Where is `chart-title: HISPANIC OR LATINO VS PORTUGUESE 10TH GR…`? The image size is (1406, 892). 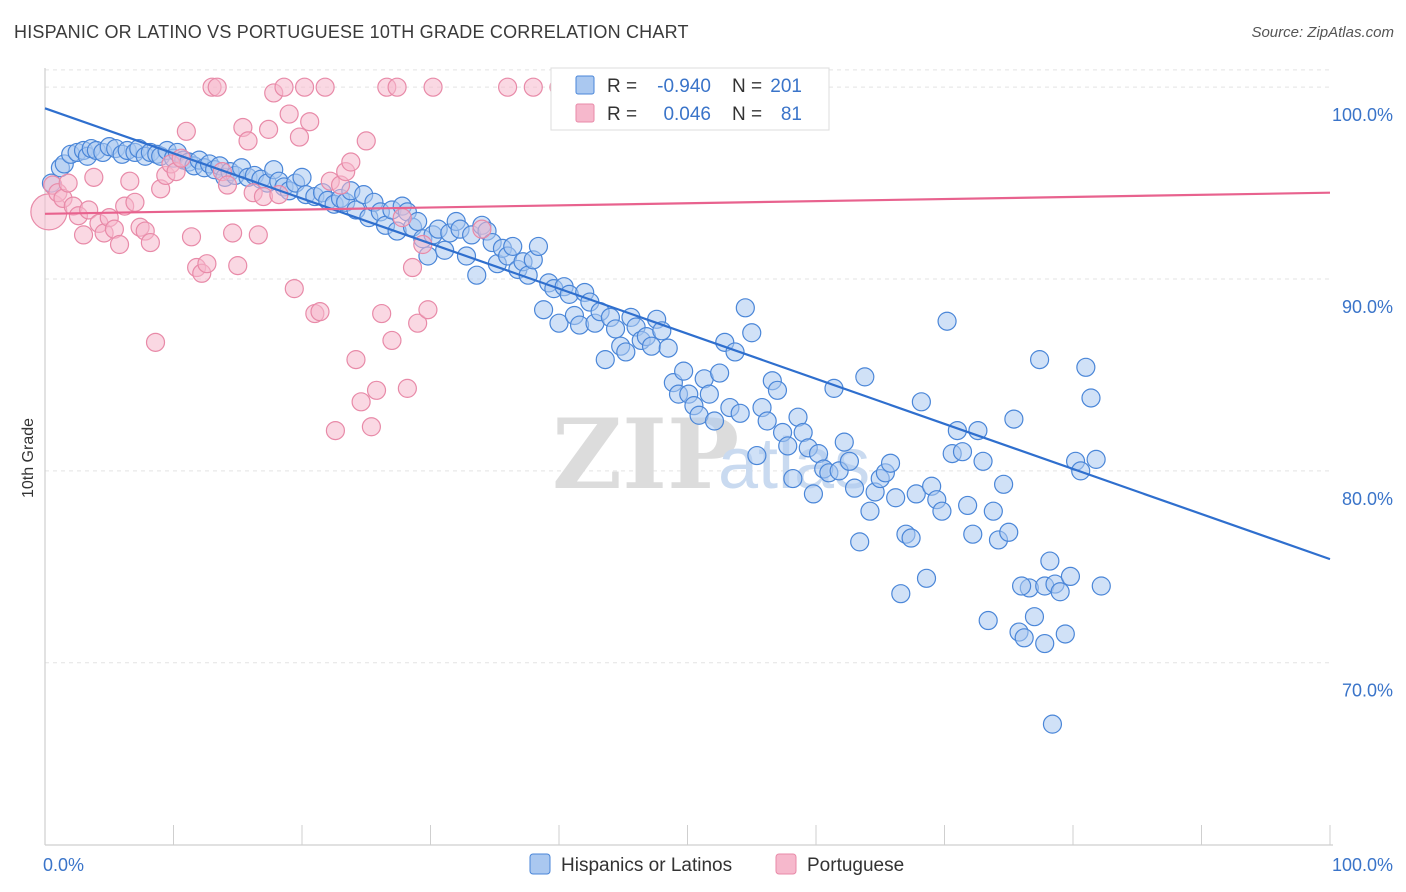 chart-title: HISPANIC OR LATINO VS PORTUGUESE 10TH GR… is located at coordinates (351, 32).